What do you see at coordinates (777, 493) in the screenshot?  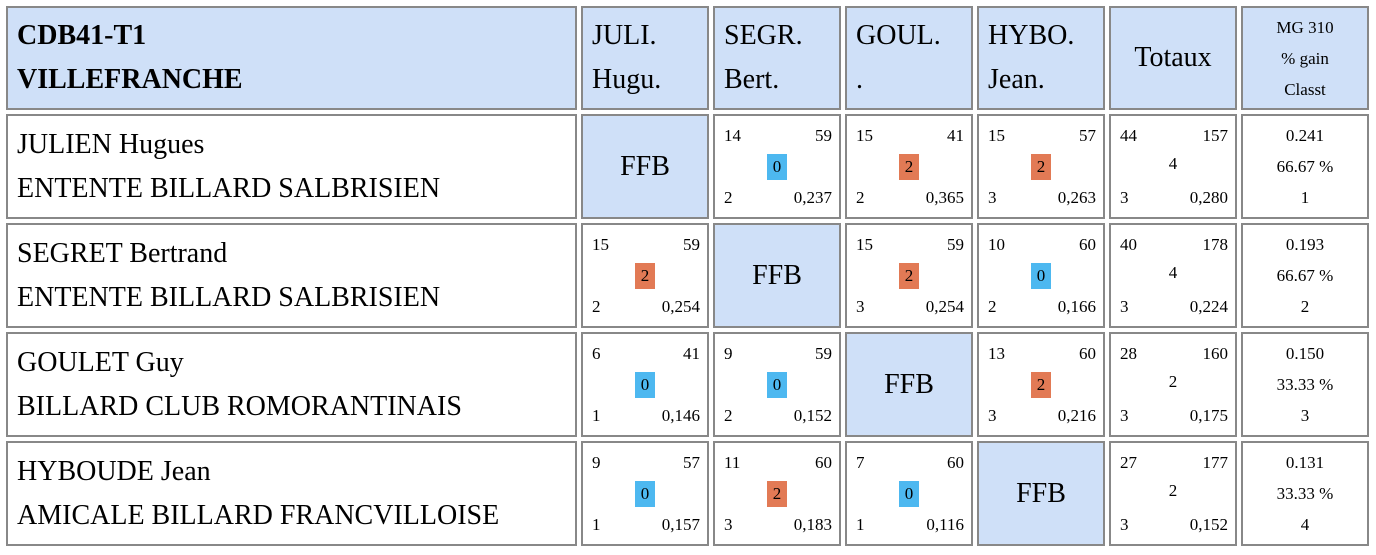 I see `match-cell: 11 60 3 0,183 2` at bounding box center [777, 493].